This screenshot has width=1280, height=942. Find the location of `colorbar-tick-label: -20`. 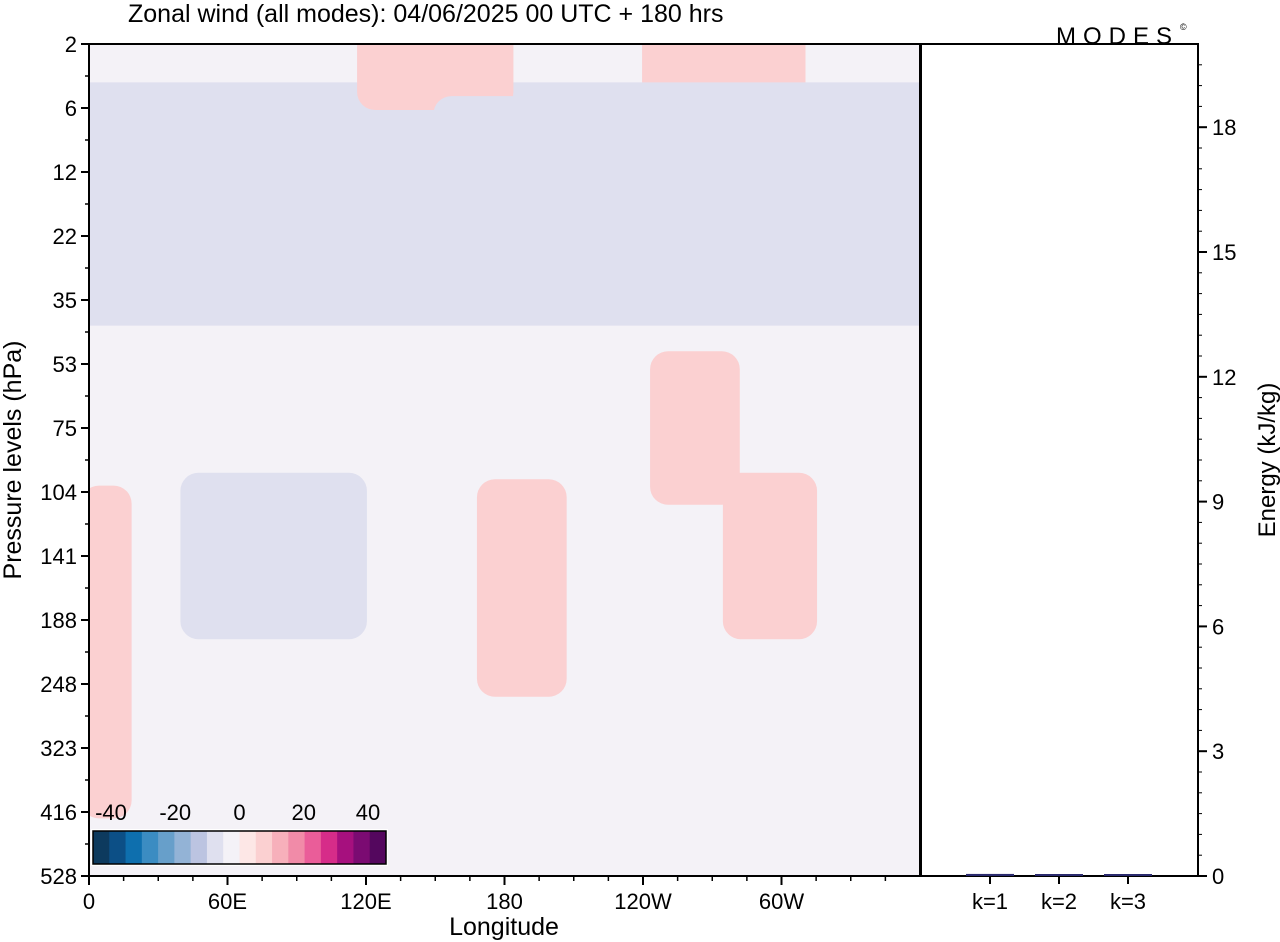

colorbar-tick-label: -20 is located at coordinates (175, 812).